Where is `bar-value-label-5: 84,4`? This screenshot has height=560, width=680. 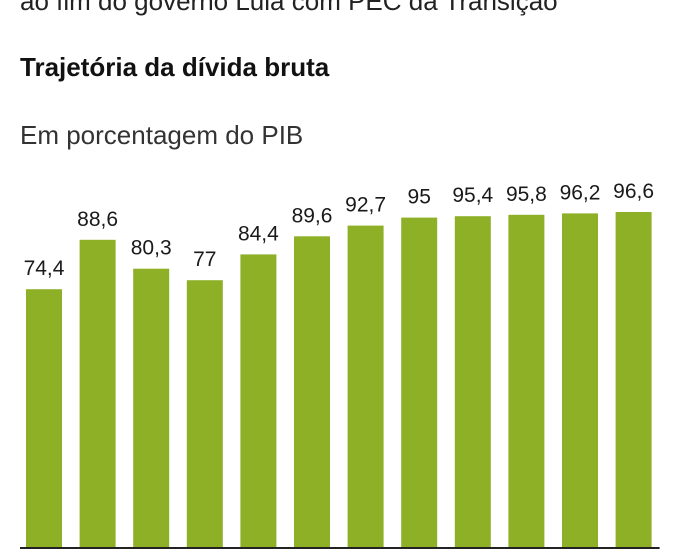
bar-value-label-5: 84,4 is located at coordinates (258, 233).